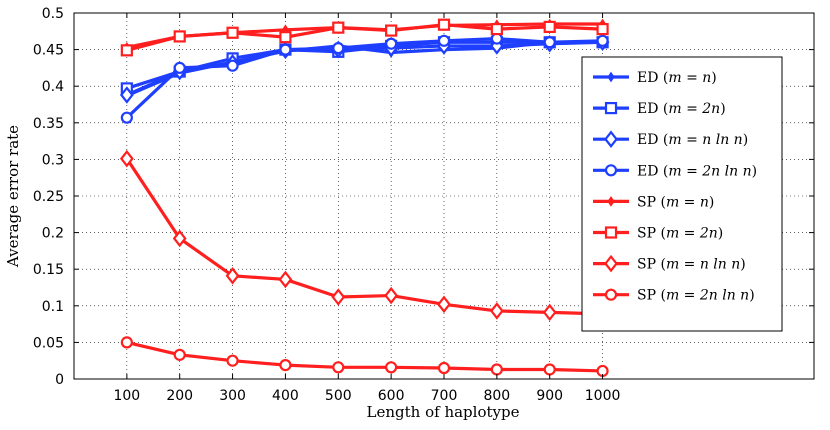 The height and width of the screenshot is (430, 830). What do you see at coordinates (53, 87) in the screenshot?
I see `y-tick-label: 0.4` at bounding box center [53, 87].